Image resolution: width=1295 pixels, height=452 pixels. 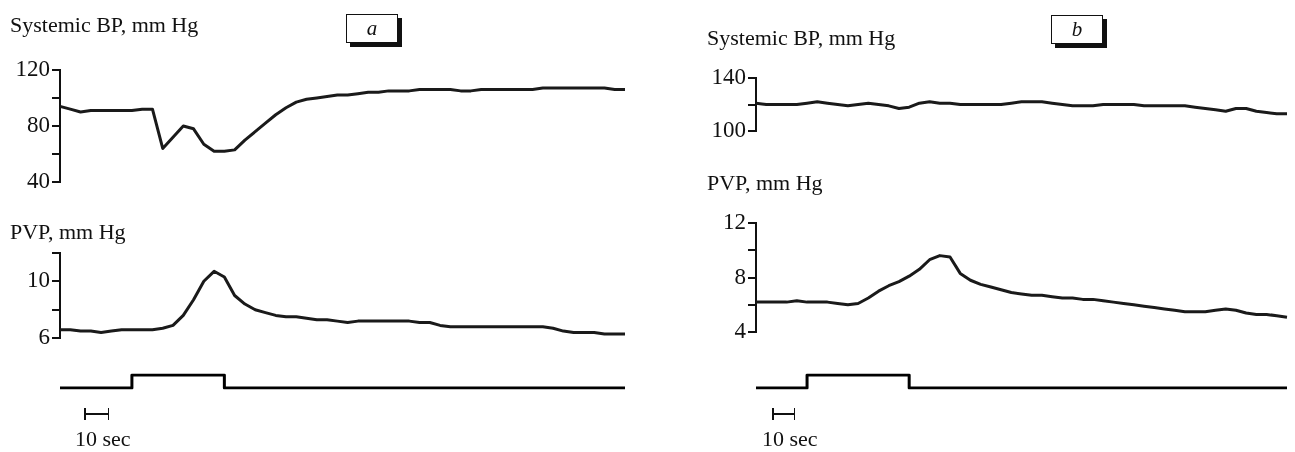 I want to click on y-tick-label: 4, so click(x=740, y=331).